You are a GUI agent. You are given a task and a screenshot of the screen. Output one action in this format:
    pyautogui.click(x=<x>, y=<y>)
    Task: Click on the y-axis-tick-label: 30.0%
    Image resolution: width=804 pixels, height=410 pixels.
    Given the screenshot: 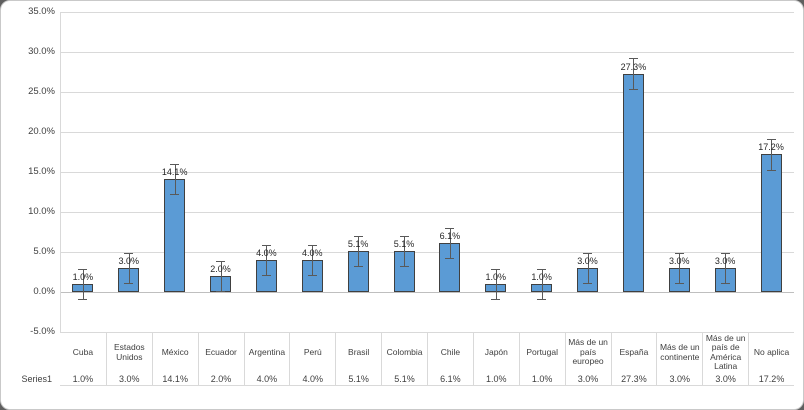 What is the action you would take?
    pyautogui.click(x=41, y=51)
    